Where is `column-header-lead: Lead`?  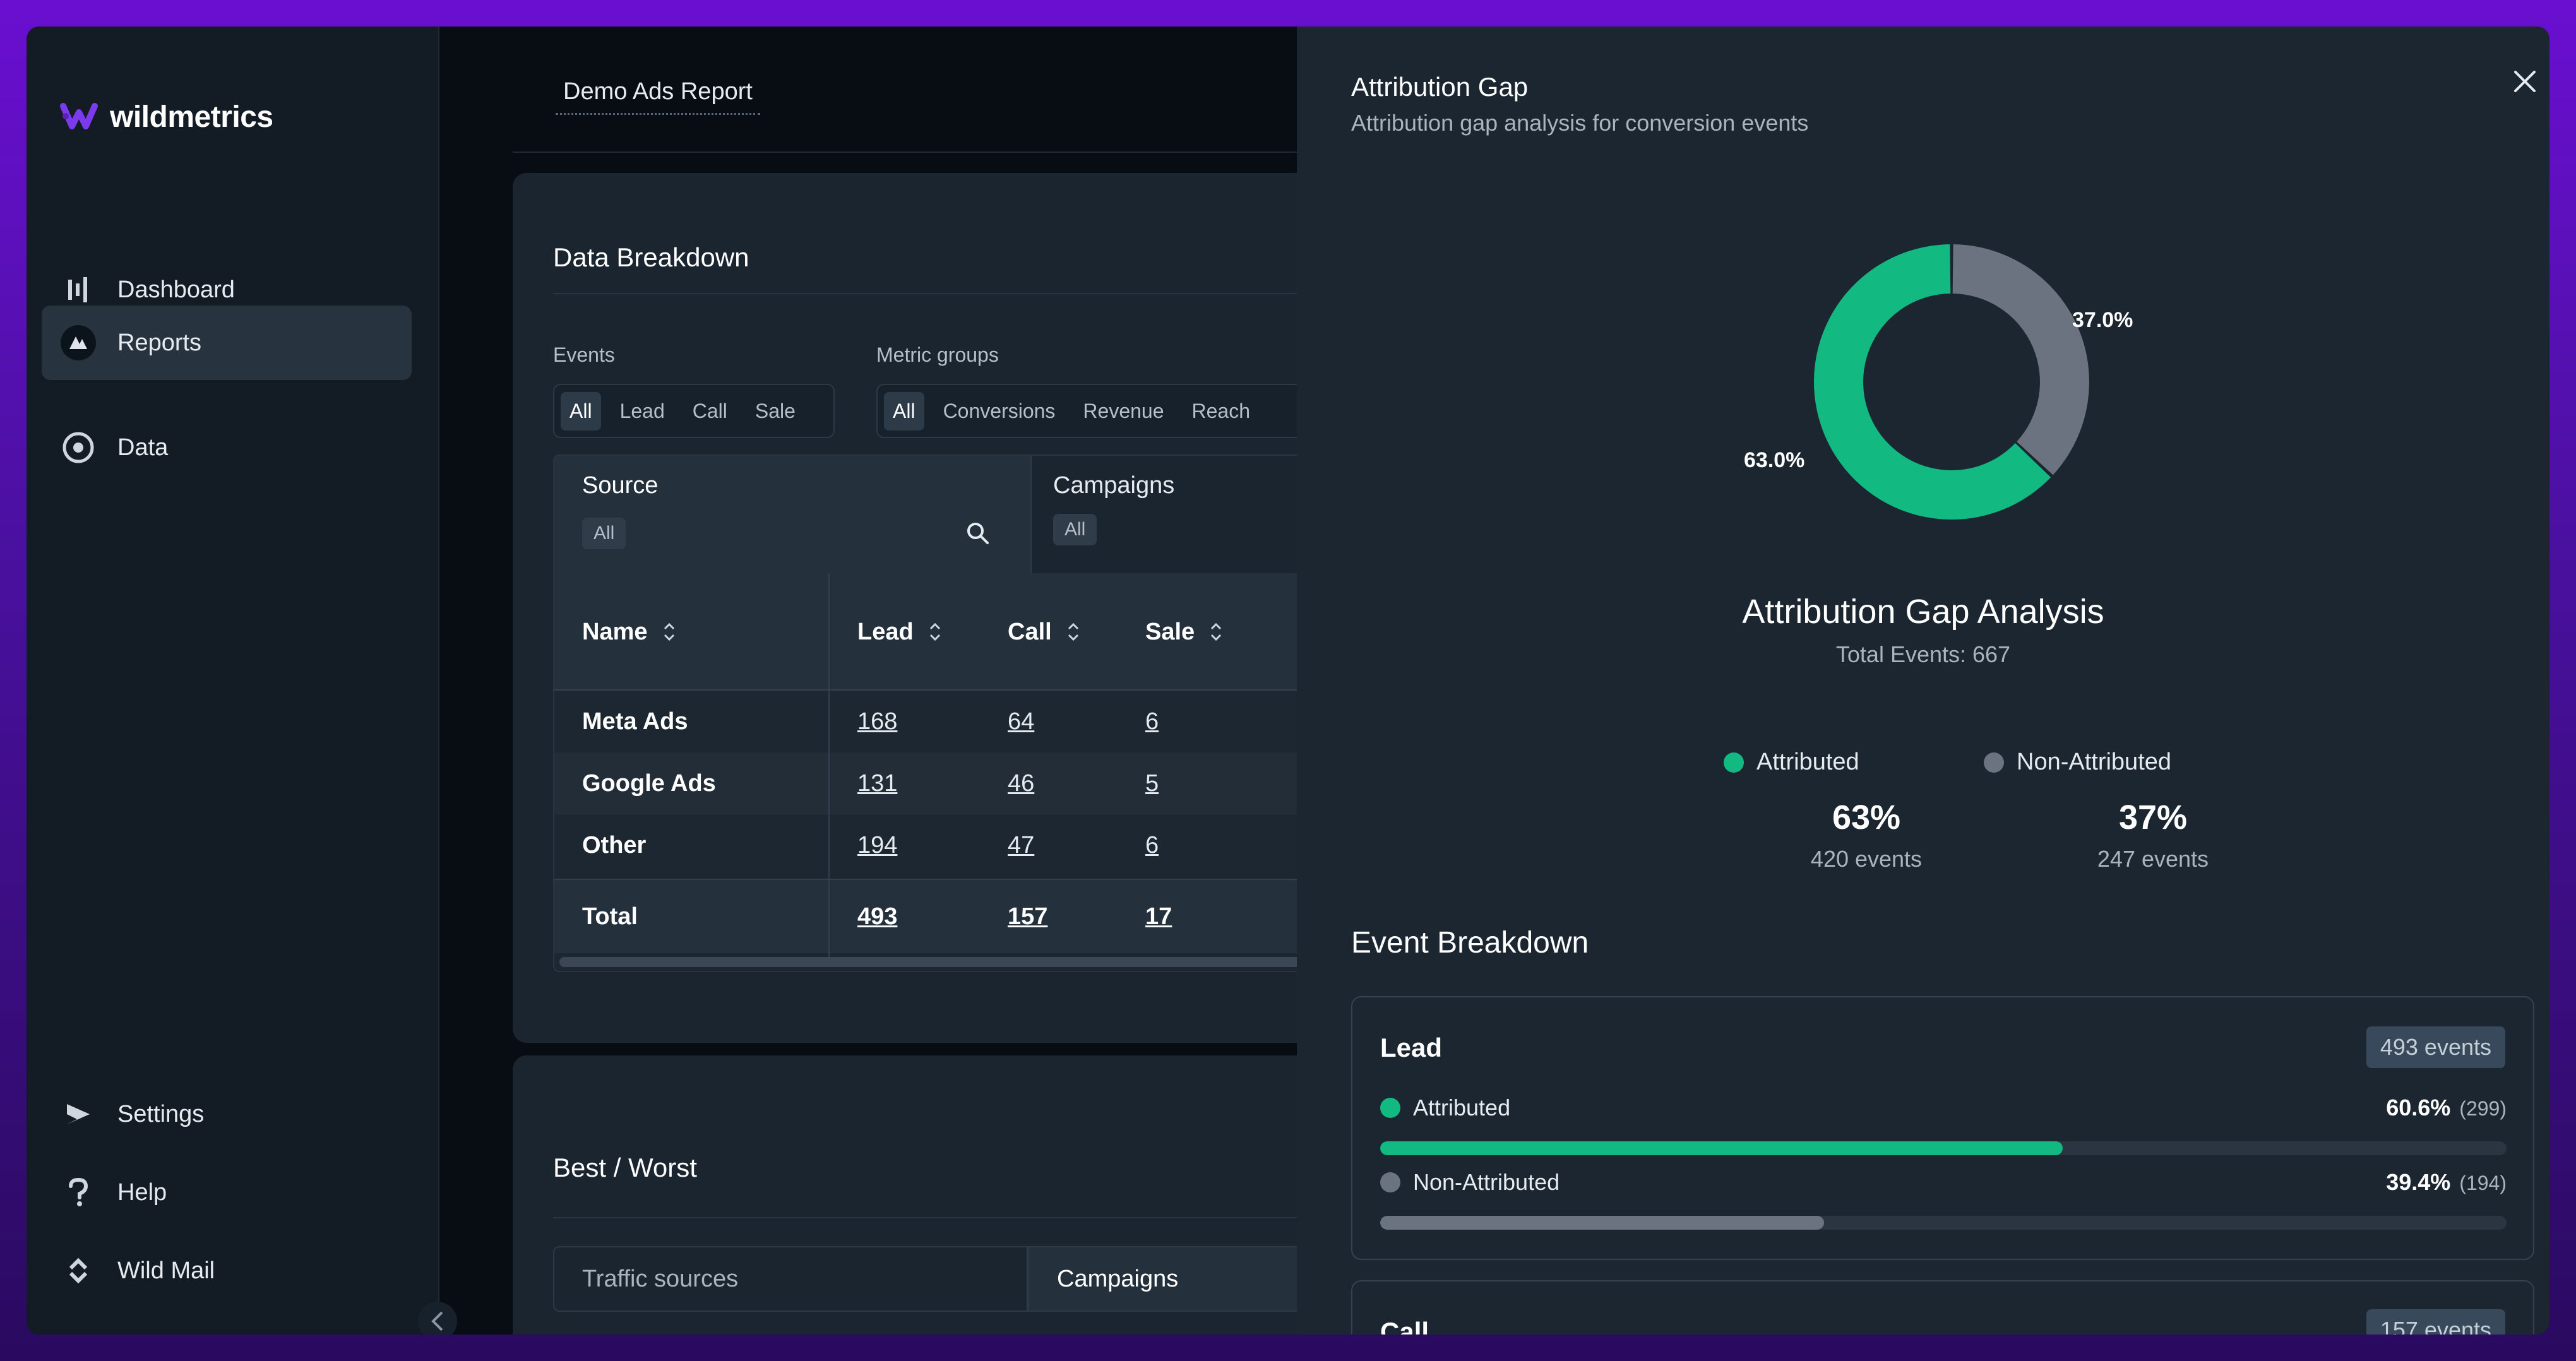
column-header-lead: Lead is located at coordinates (899, 632).